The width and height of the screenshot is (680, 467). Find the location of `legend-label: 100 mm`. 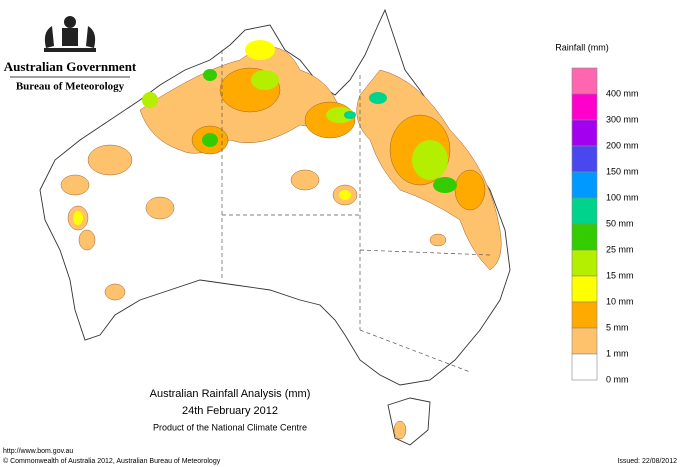

legend-label: 100 mm is located at coordinates (622, 197).